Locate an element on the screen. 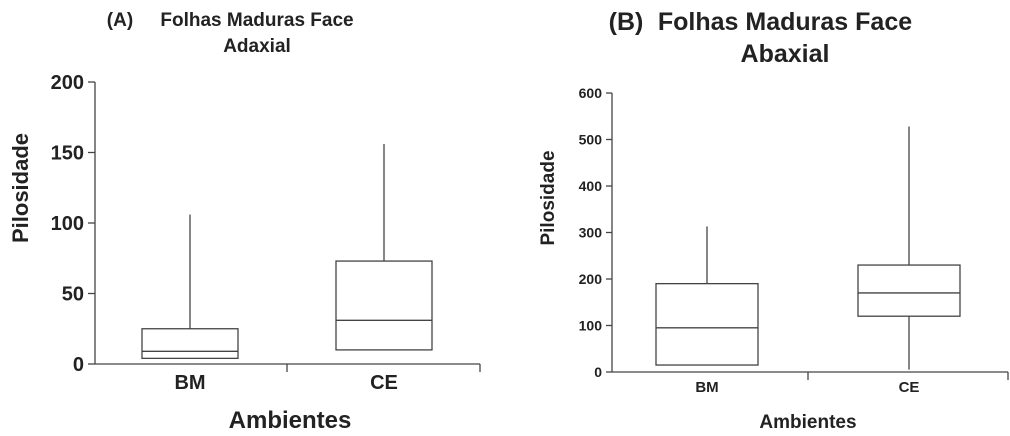  panel-a-y-tick-label: 100 is located at coordinates (67, 224).